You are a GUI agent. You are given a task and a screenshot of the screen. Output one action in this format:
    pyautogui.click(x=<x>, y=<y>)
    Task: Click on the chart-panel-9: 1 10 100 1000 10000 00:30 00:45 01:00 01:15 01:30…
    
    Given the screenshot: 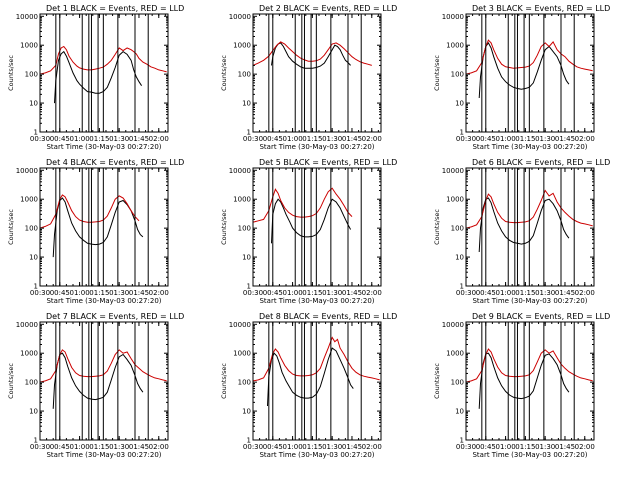 What is the action you would take?
    pyautogui.click(x=521, y=385)
    